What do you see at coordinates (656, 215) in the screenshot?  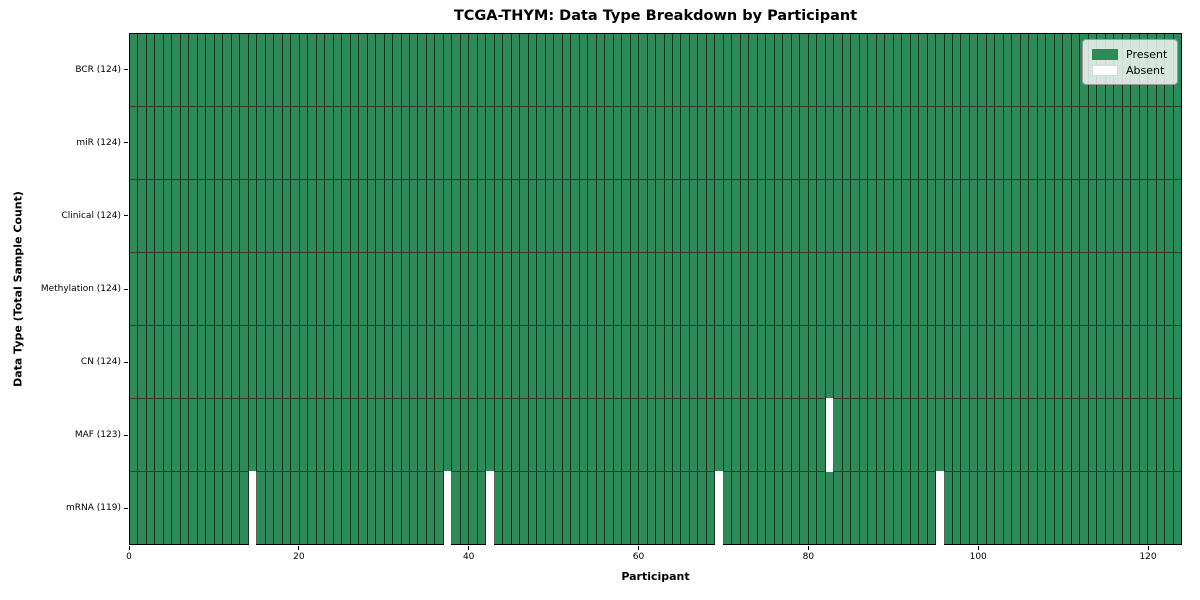 I see `data-type-row-clinical` at bounding box center [656, 215].